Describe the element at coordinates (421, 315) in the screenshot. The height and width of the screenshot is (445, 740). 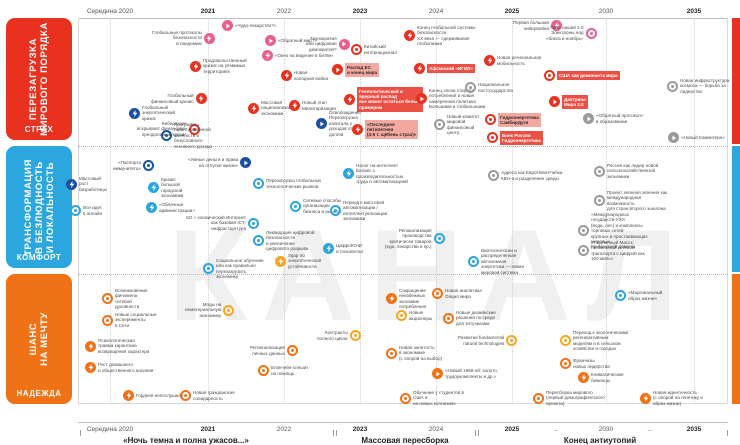
I see `event-label: Новые акционеры` at that location.